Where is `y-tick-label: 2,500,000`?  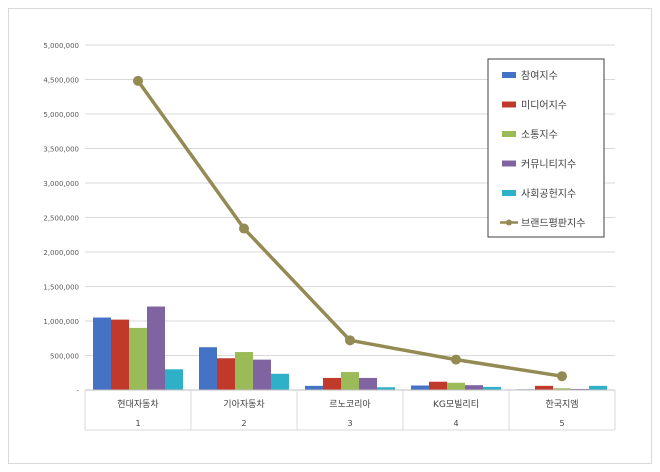 y-tick-label: 2,500,000 is located at coordinates (61, 219).